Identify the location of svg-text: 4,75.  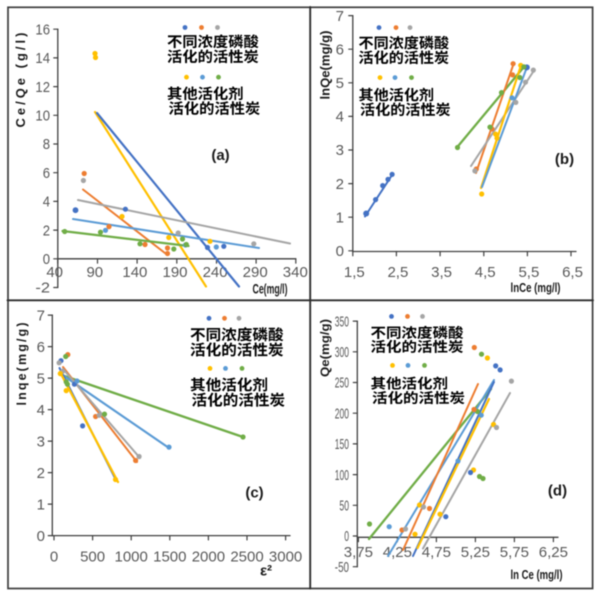
(436, 552).